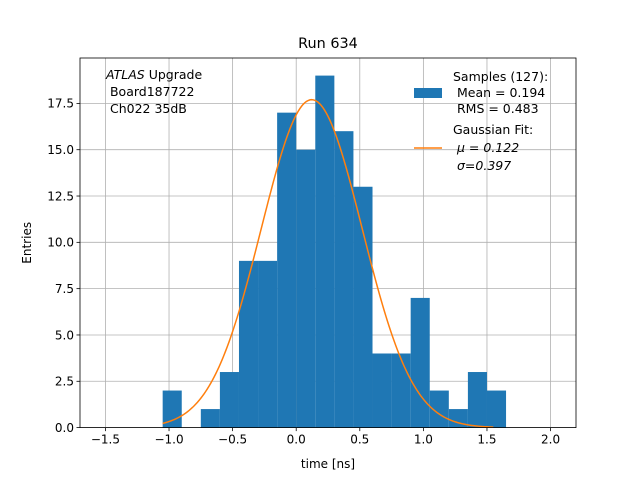 The image size is (640, 480). I want to click on y-tick-label: 5.0, so click(64, 335).